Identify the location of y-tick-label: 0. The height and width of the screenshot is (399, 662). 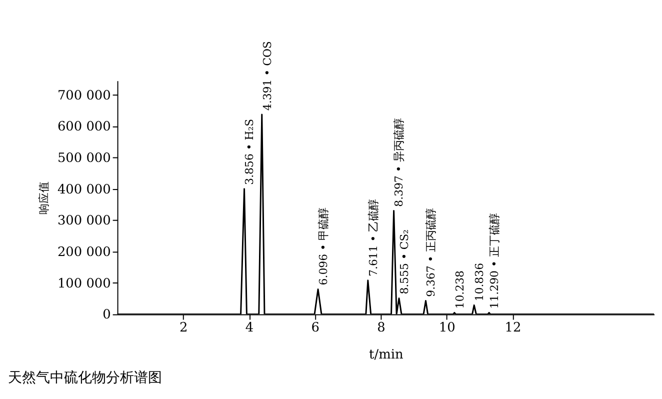
(106, 315).